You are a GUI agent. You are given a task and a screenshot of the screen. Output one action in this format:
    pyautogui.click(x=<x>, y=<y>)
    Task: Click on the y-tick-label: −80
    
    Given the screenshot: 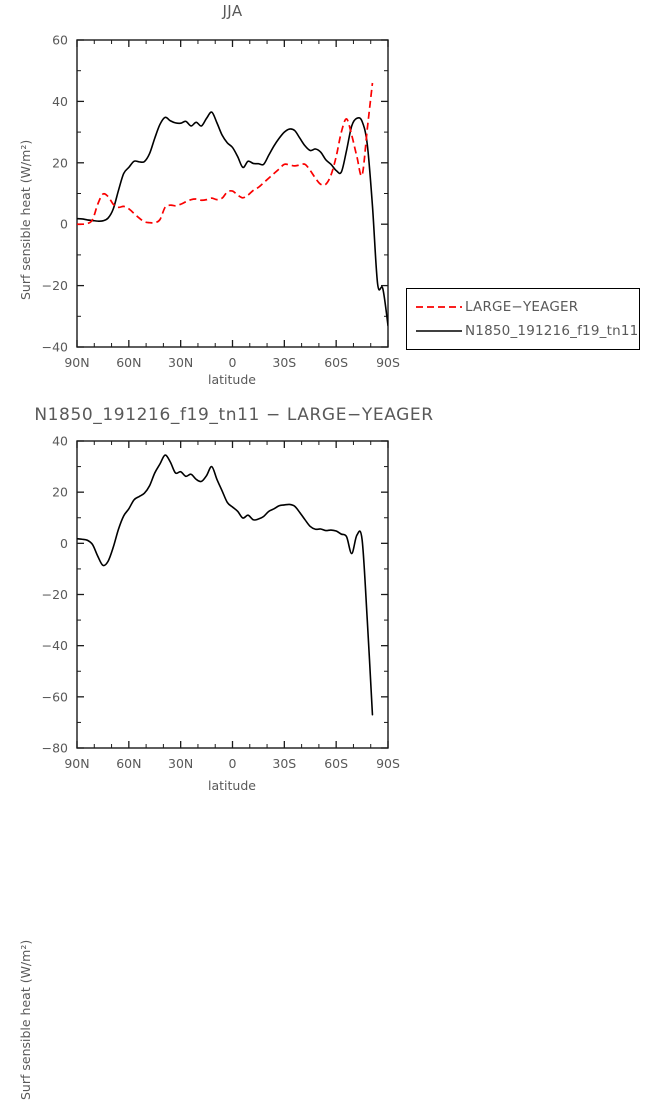 What is the action you would take?
    pyautogui.click(x=55, y=748)
    